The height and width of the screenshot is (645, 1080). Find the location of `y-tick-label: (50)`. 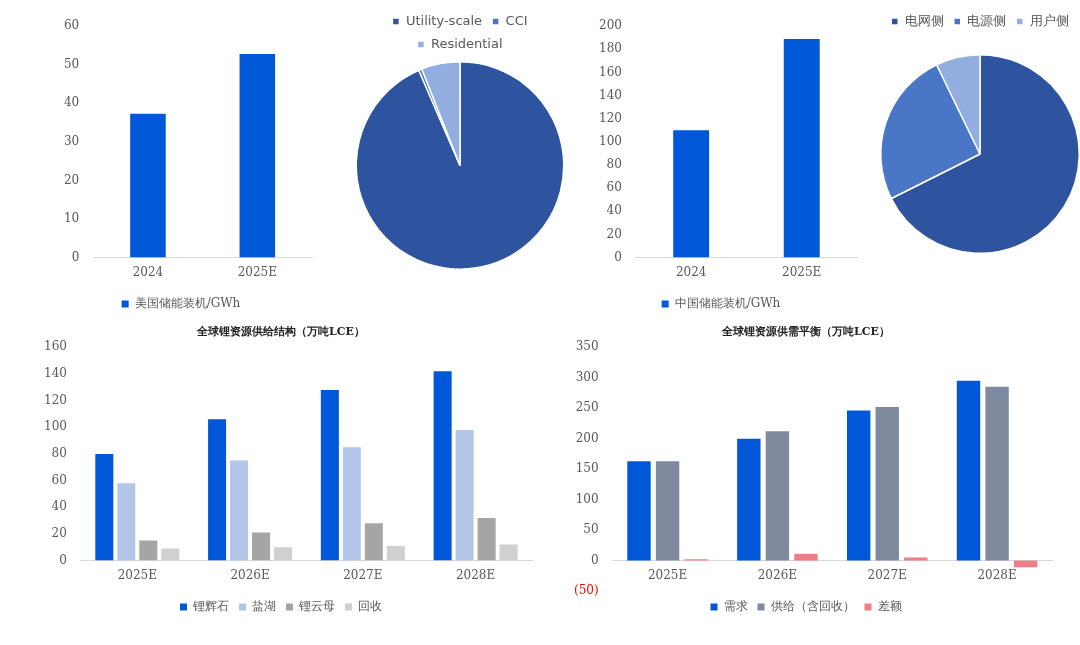

y-tick-label: (50) is located at coordinates (586, 590).